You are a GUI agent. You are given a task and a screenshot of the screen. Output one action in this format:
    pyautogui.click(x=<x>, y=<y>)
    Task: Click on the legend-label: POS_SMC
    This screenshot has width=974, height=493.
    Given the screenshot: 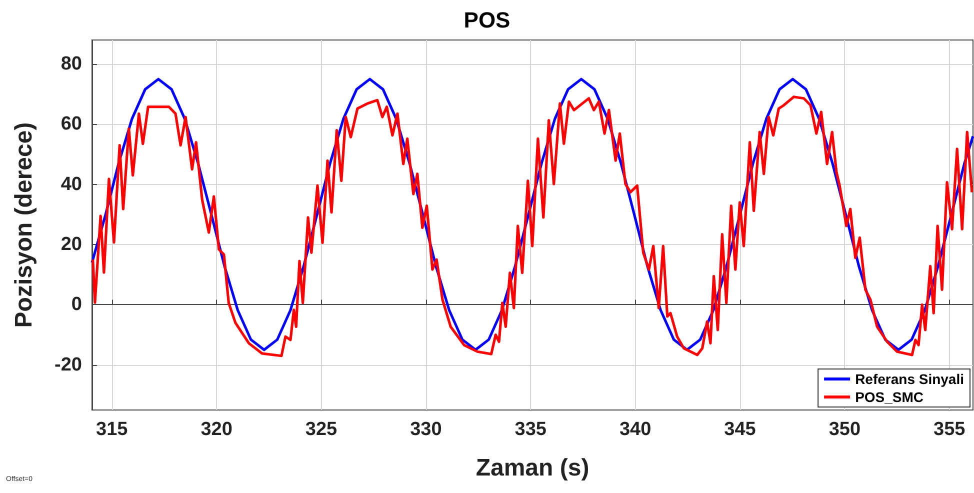 What is the action you would take?
    pyautogui.click(x=889, y=397)
    